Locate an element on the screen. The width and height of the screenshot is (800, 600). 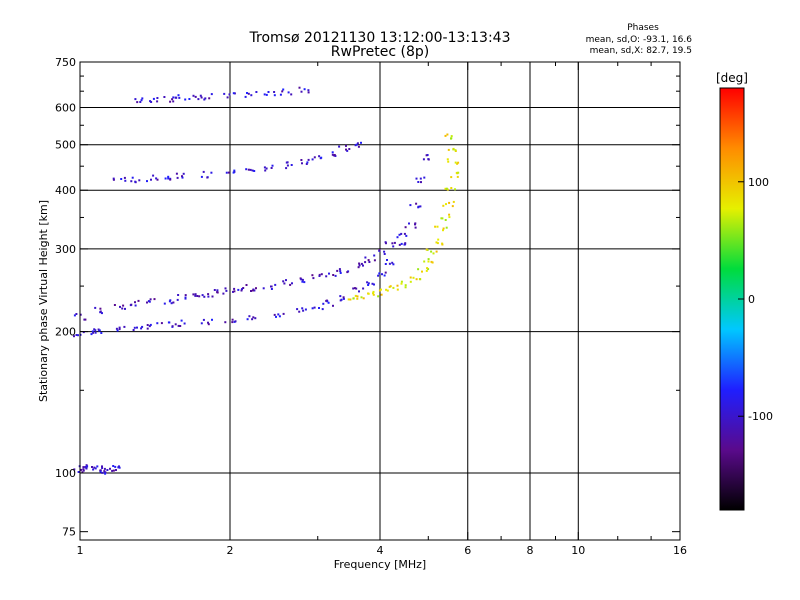
x-tick-label: 8 is located at coordinates (530, 550).